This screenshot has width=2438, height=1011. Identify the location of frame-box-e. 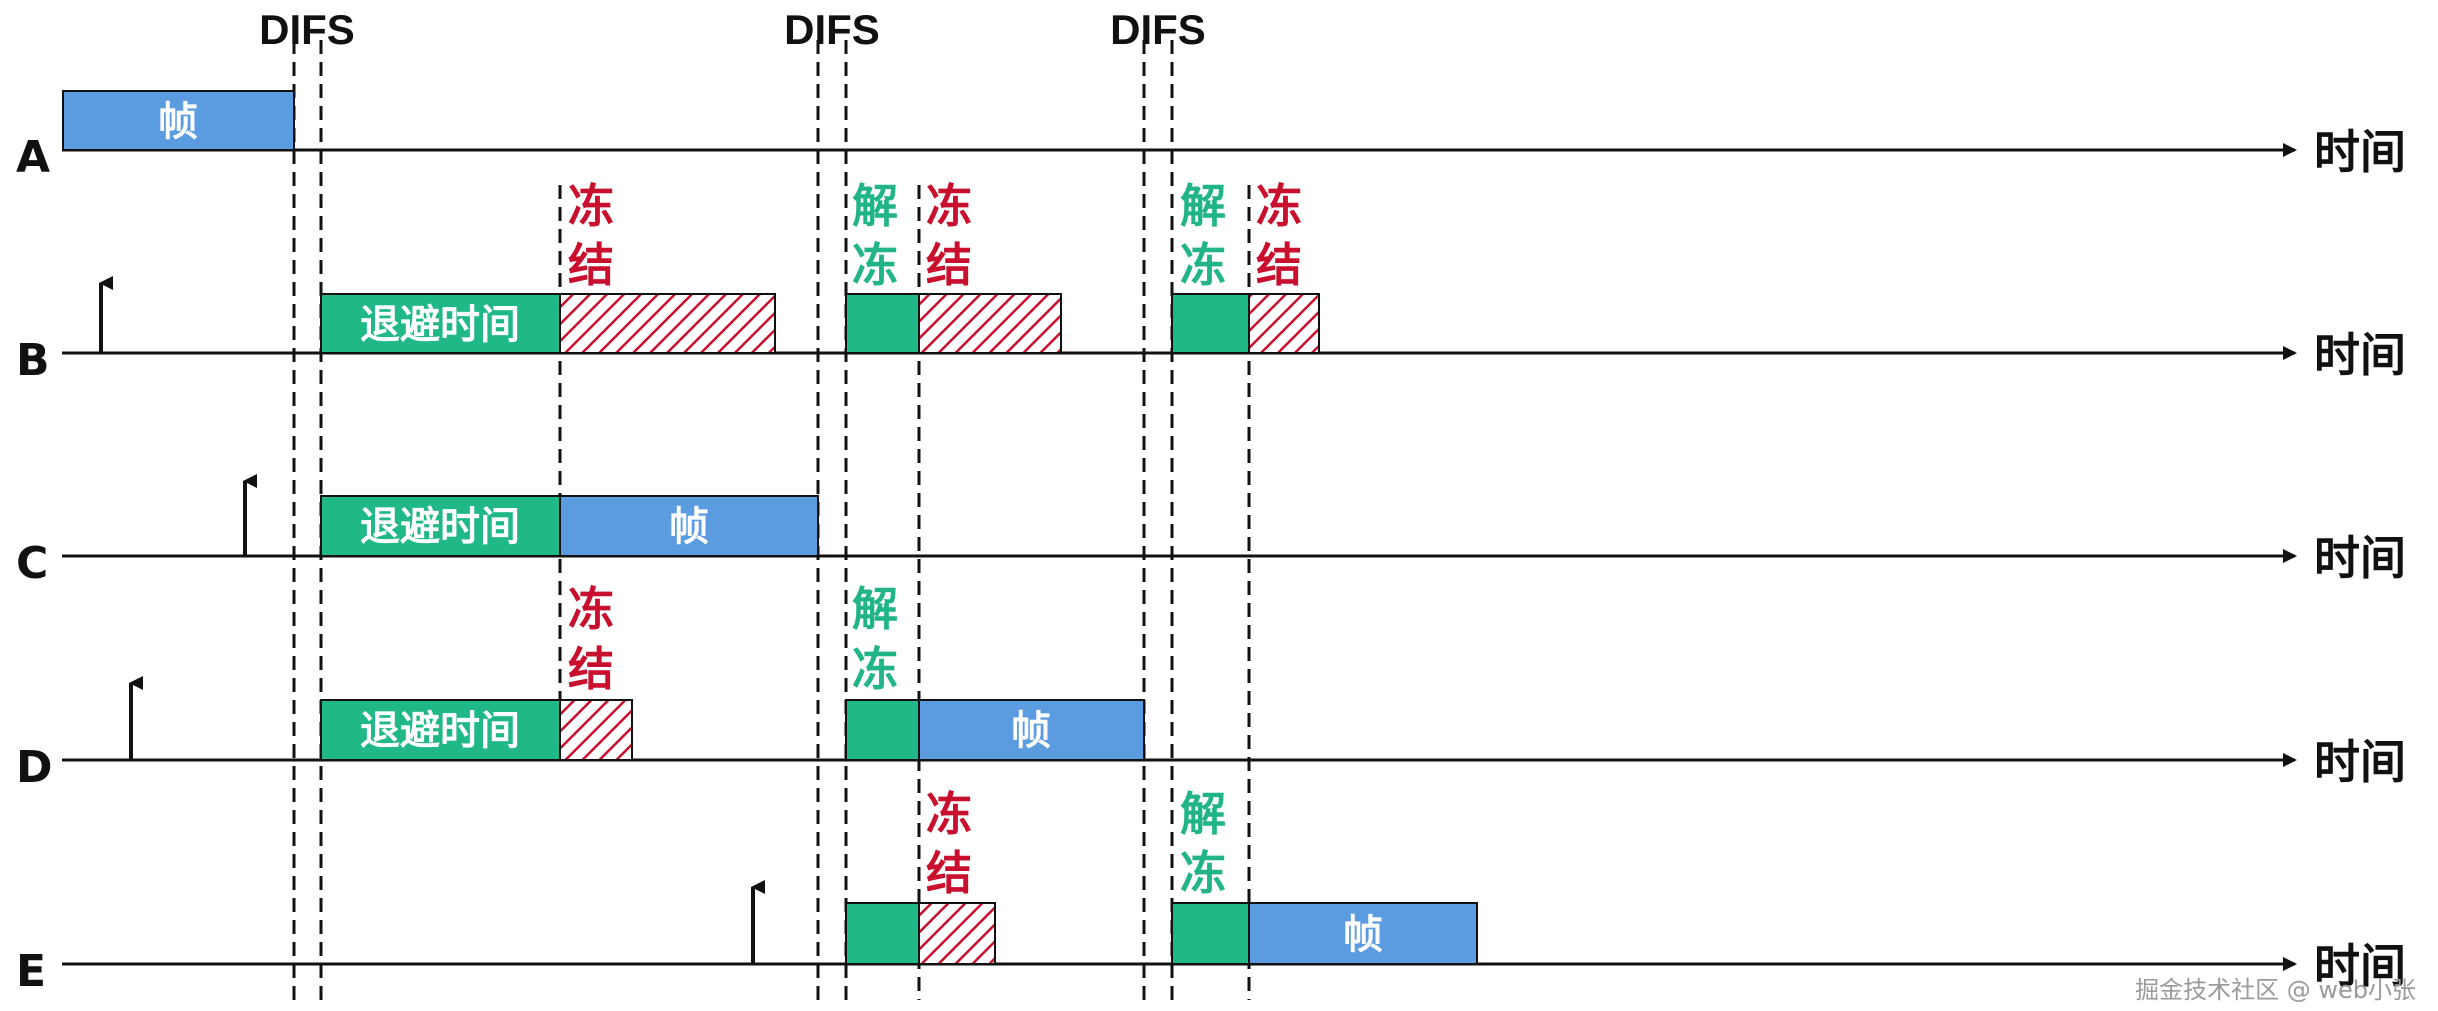
(1363, 933).